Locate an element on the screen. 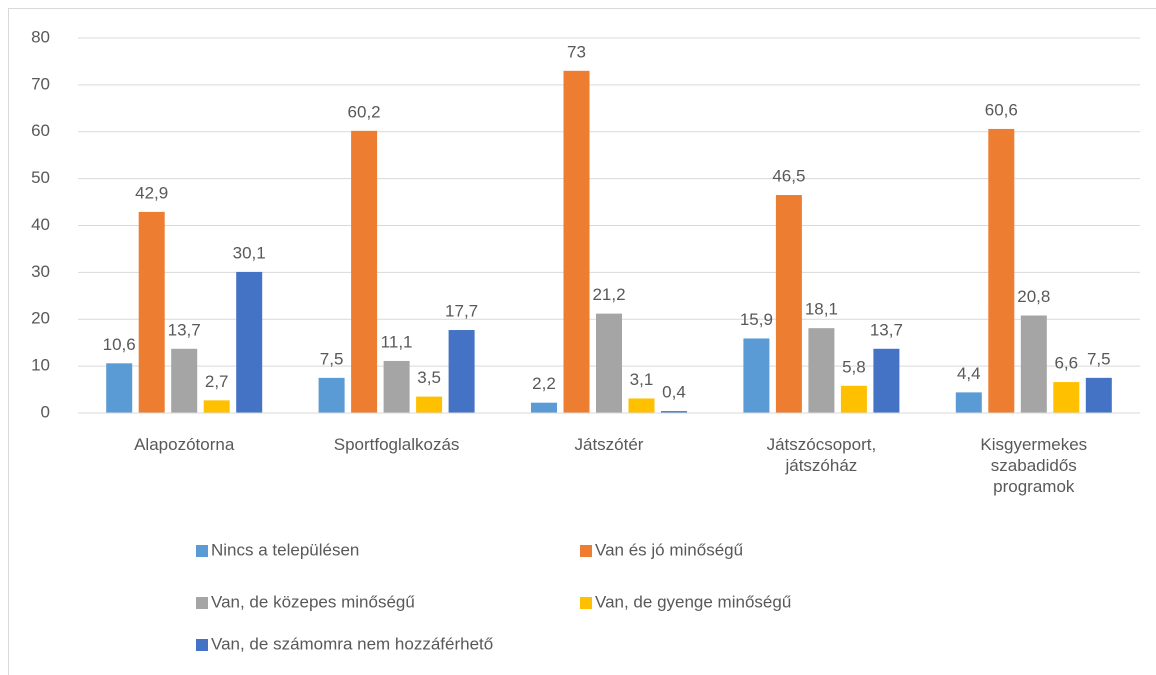 Image resolution: width=1156 pixels, height=675 pixels. y-tick-label: 10 is located at coordinates (40, 365).